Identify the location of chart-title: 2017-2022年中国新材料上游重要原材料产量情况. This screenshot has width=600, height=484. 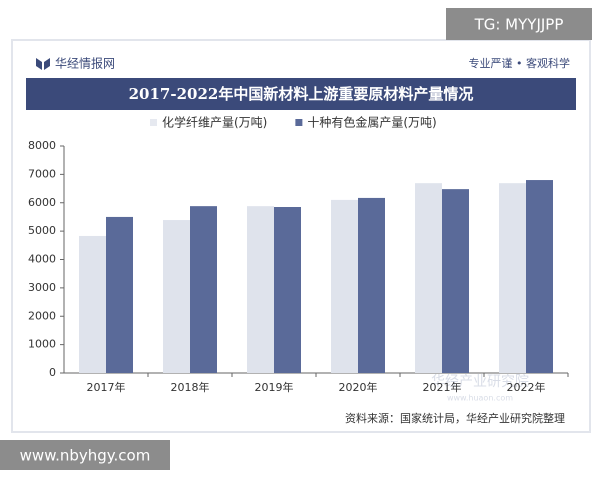
(301, 94).